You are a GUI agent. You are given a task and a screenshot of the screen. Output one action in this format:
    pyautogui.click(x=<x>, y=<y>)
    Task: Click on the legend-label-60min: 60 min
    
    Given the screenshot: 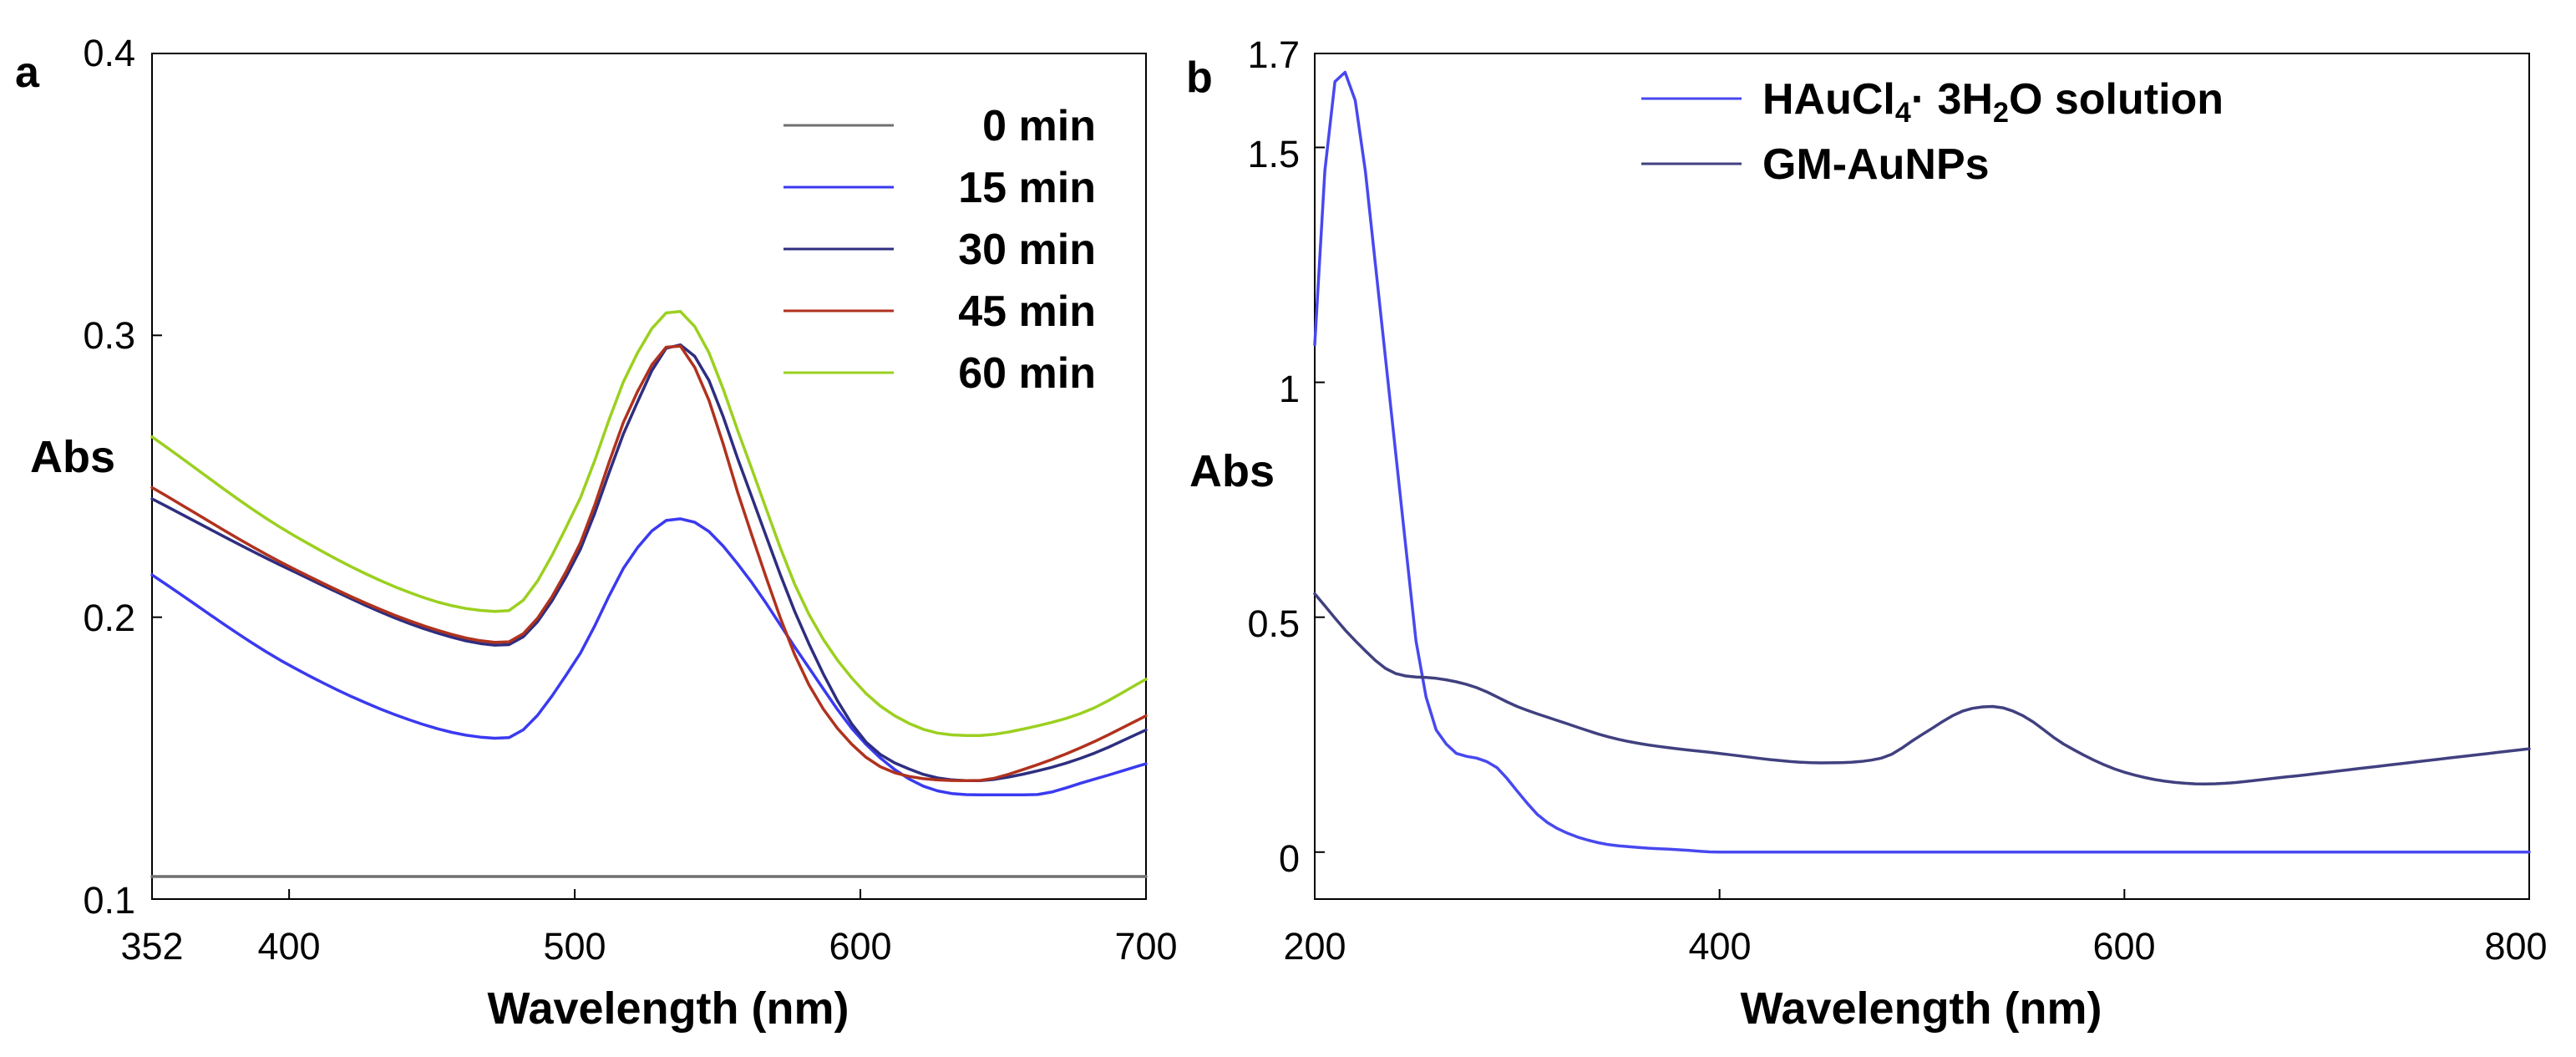 What is the action you would take?
    pyautogui.click(x=1027, y=373)
    